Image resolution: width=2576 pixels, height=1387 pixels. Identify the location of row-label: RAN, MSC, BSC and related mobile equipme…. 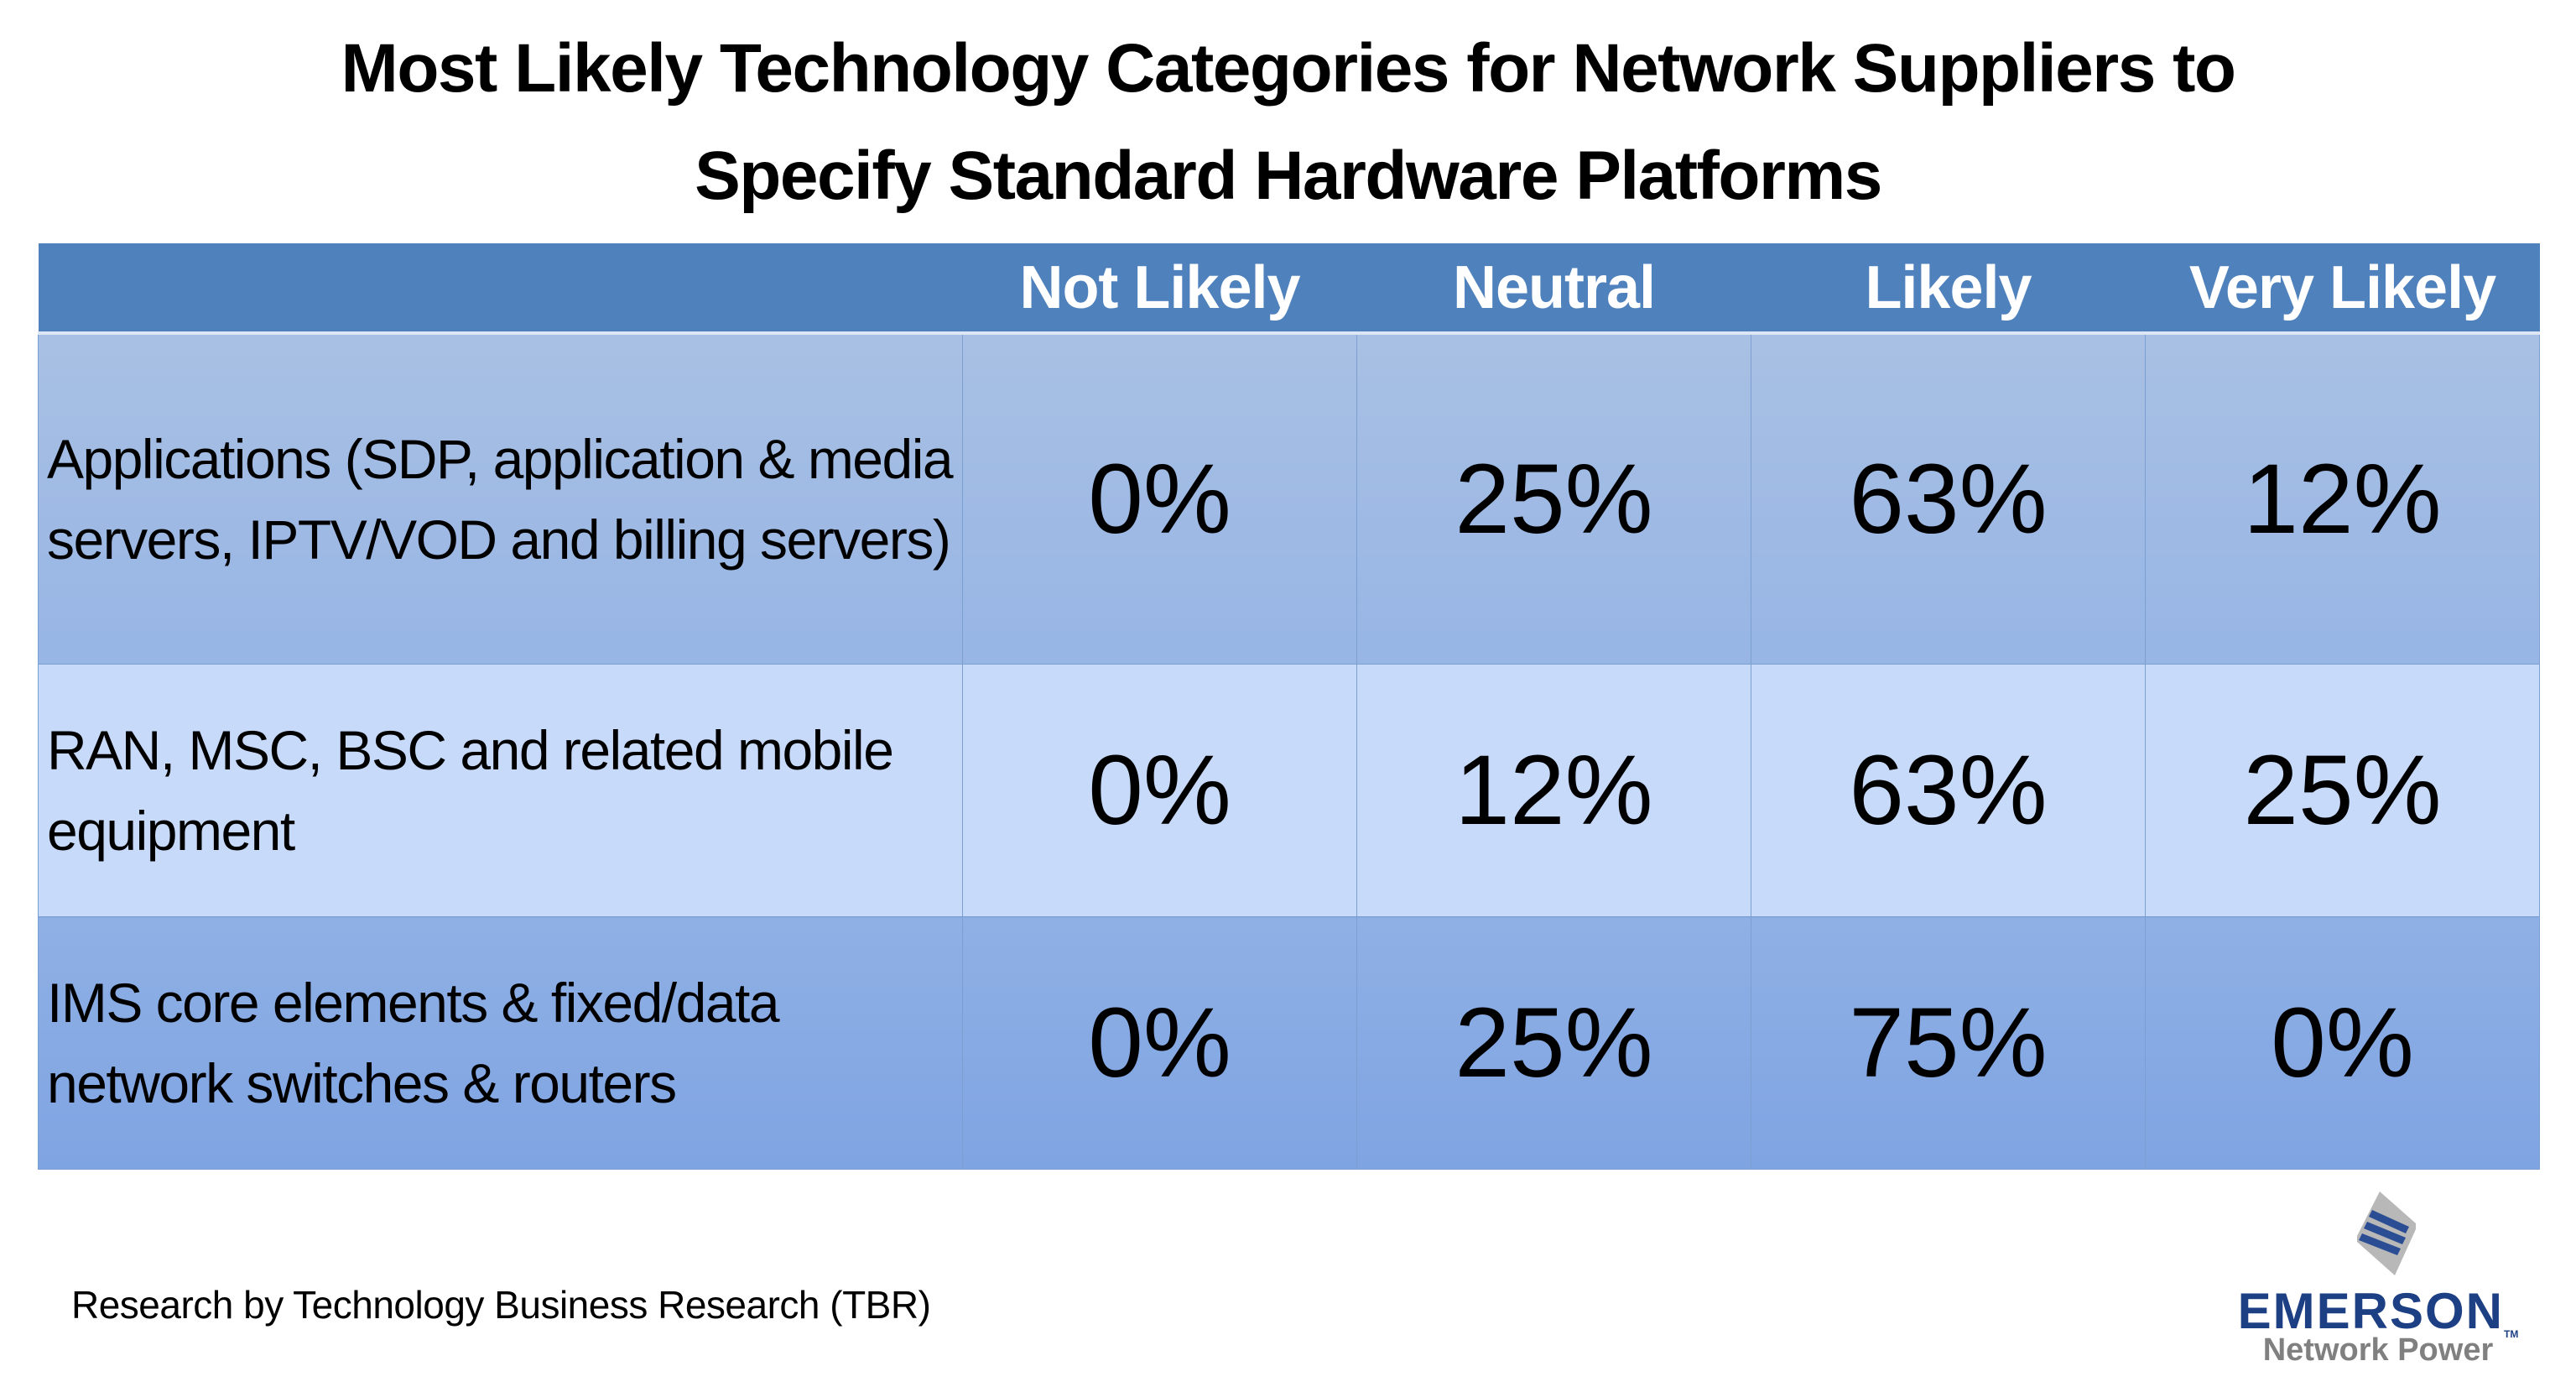
(500, 791).